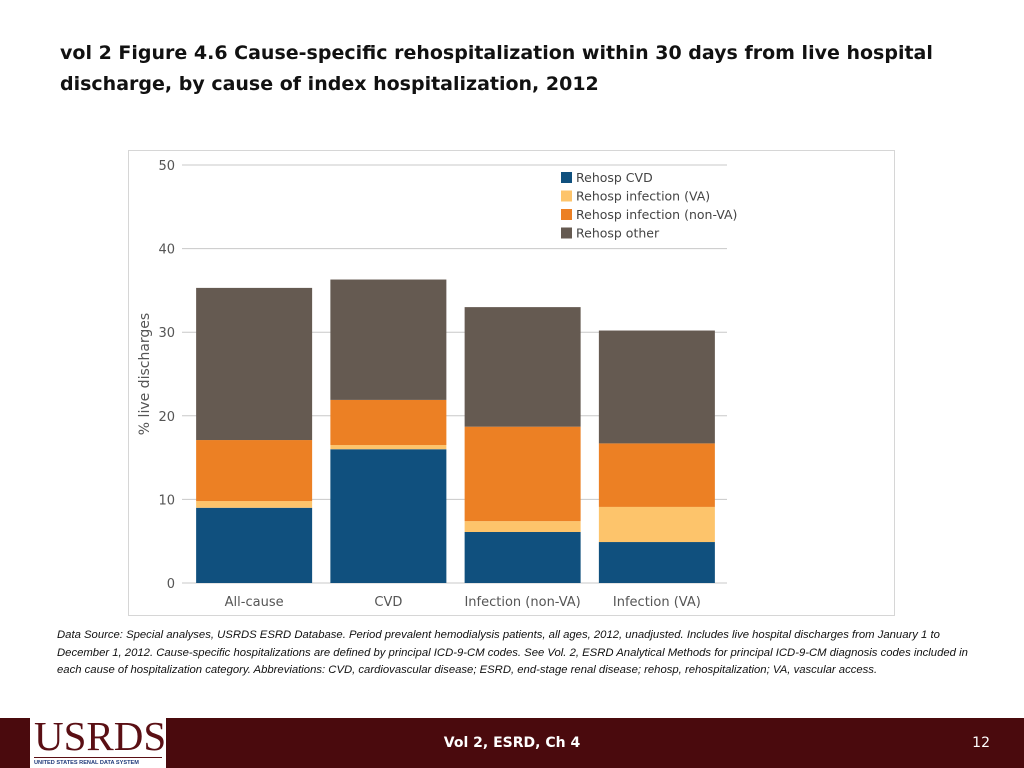 The image size is (1024, 768). Describe the element at coordinates (86, 763) in the screenshot. I see `logo-subtitle: UNITED STATES RENAL DATA SYSTEM` at that location.